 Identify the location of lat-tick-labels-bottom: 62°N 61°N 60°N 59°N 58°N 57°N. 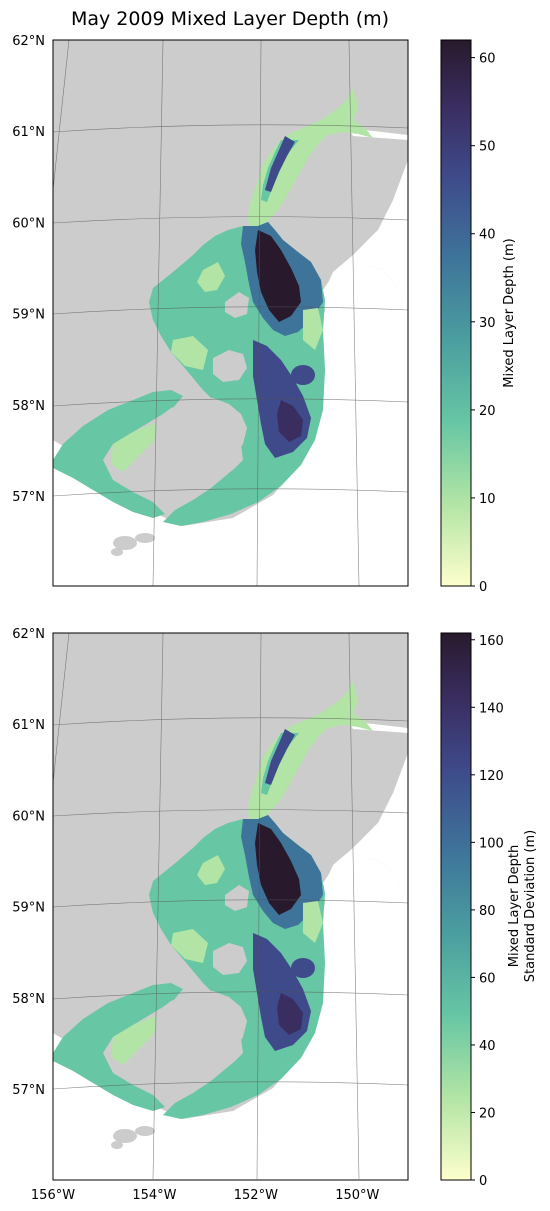
(28, 862).